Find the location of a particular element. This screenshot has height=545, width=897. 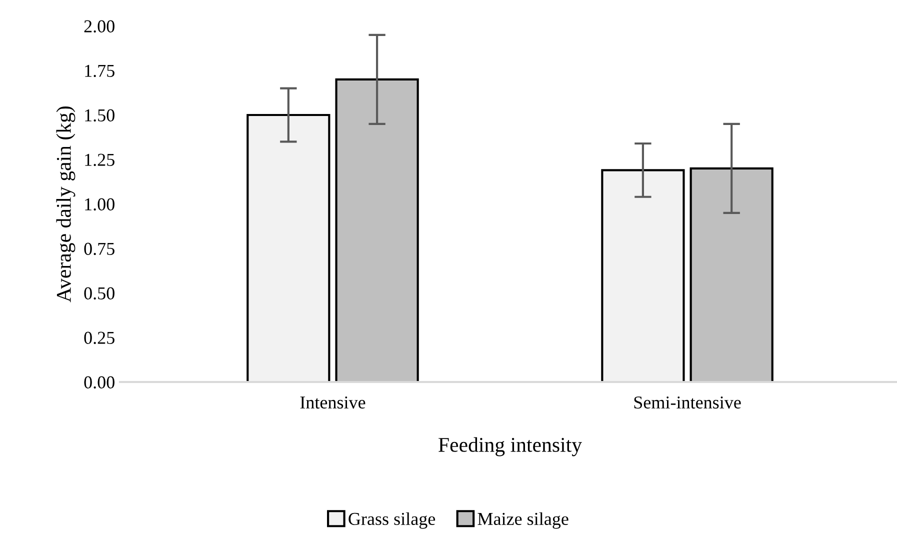

legend-label: Grass silage is located at coordinates (392, 520).